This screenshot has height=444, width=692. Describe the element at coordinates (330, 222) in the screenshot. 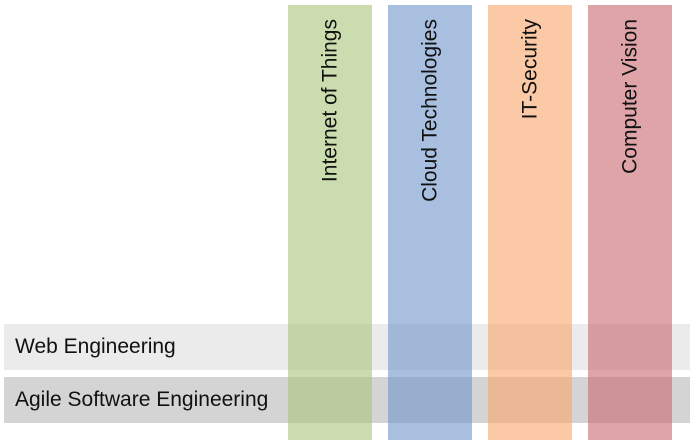

I see `column-internet-of-things` at that location.